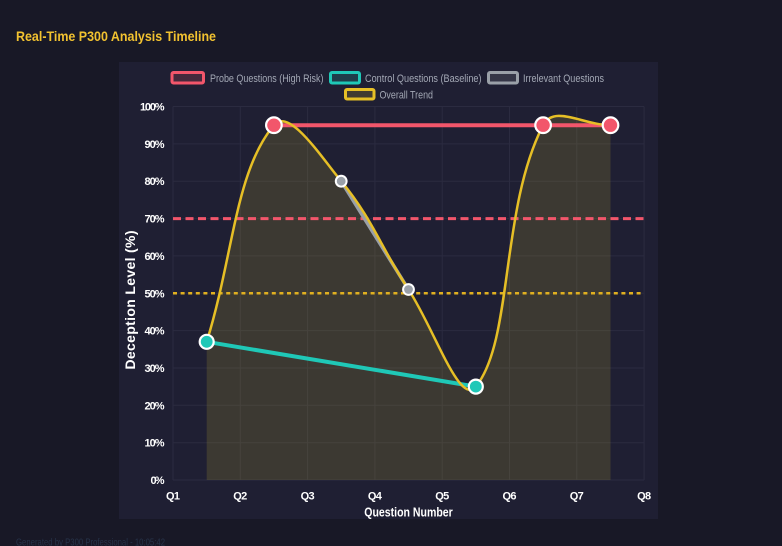  I want to click on svg-text: Q8, so click(644, 497).